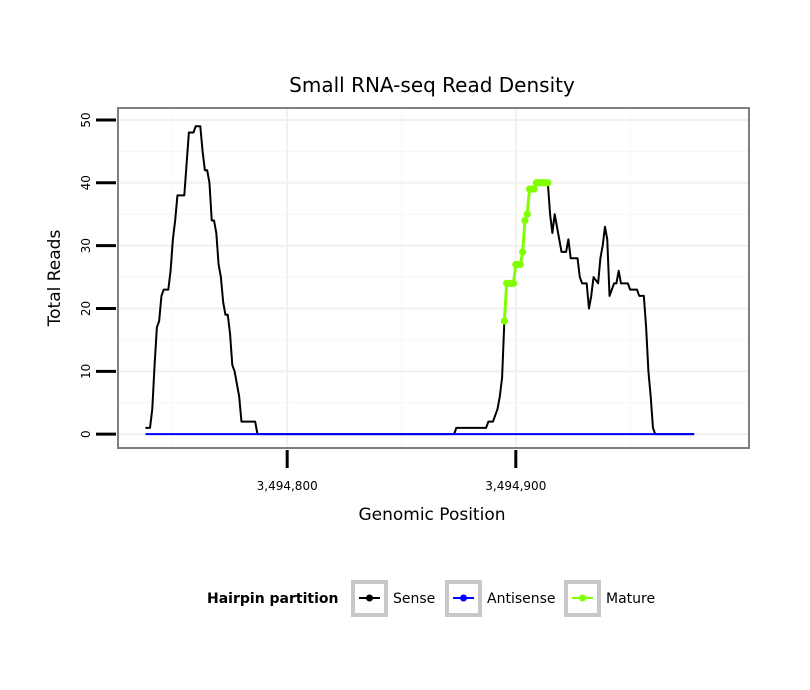 Image resolution: width=810 pixels, height=690 pixels. What do you see at coordinates (515, 486) in the screenshot?
I see `x-tick-label: 3,494,900` at bounding box center [515, 486].